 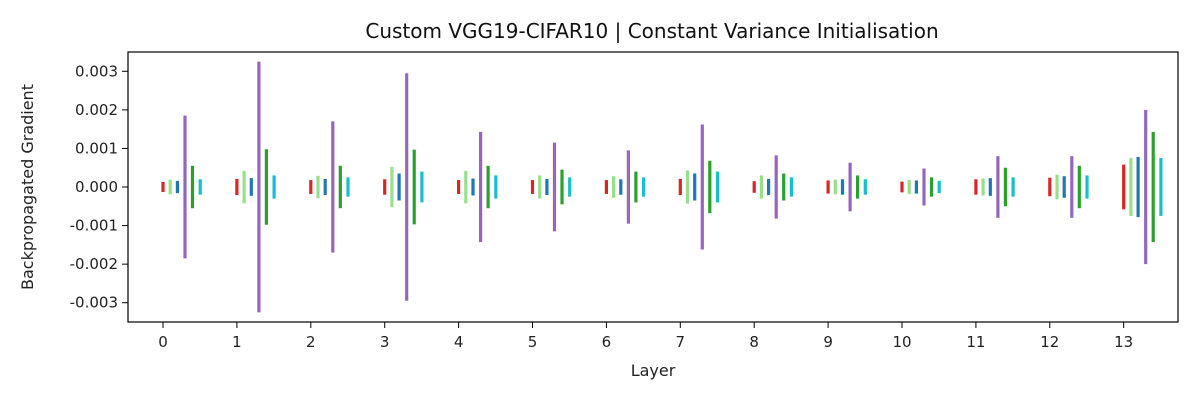 What do you see at coordinates (607, 342) in the screenshot?
I see `x-tick-label: 6` at bounding box center [607, 342].